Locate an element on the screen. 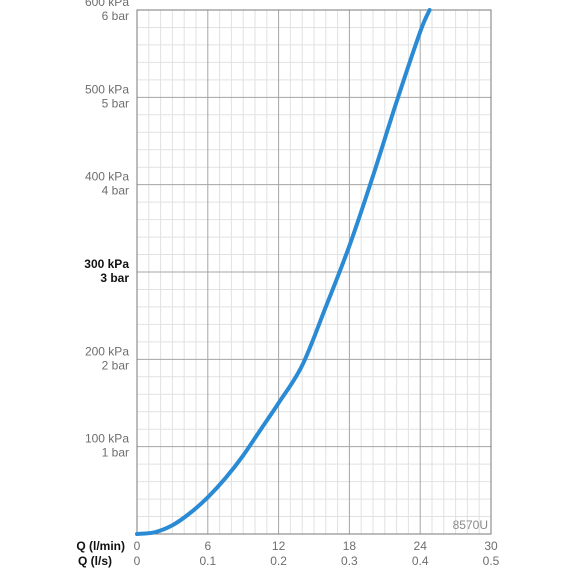 Image resolution: width=568 pixels, height=568 pixels. x-tick-label-ls: 0.3 is located at coordinates (349, 561).